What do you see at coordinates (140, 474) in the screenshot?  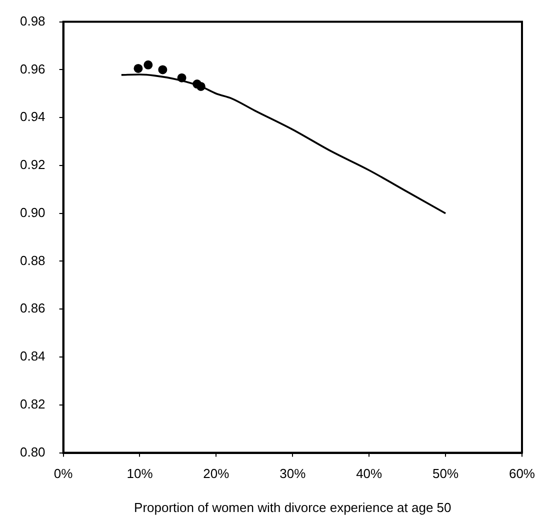 I see `x-tick-label: 10%` at bounding box center [140, 474].